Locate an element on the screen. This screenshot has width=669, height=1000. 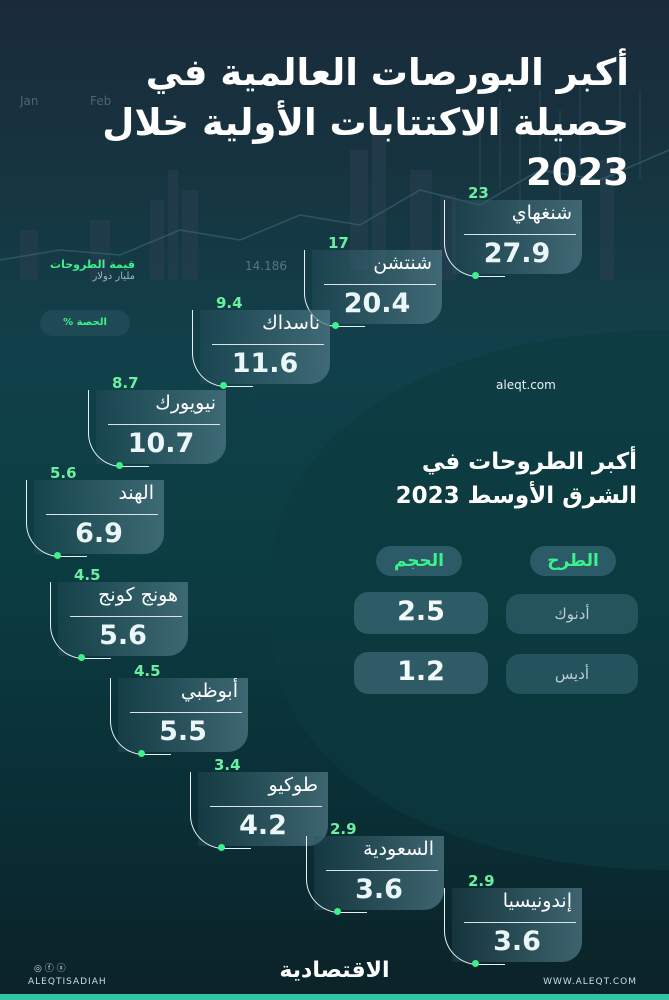
offering-value: 5.5 is located at coordinates (183, 731).